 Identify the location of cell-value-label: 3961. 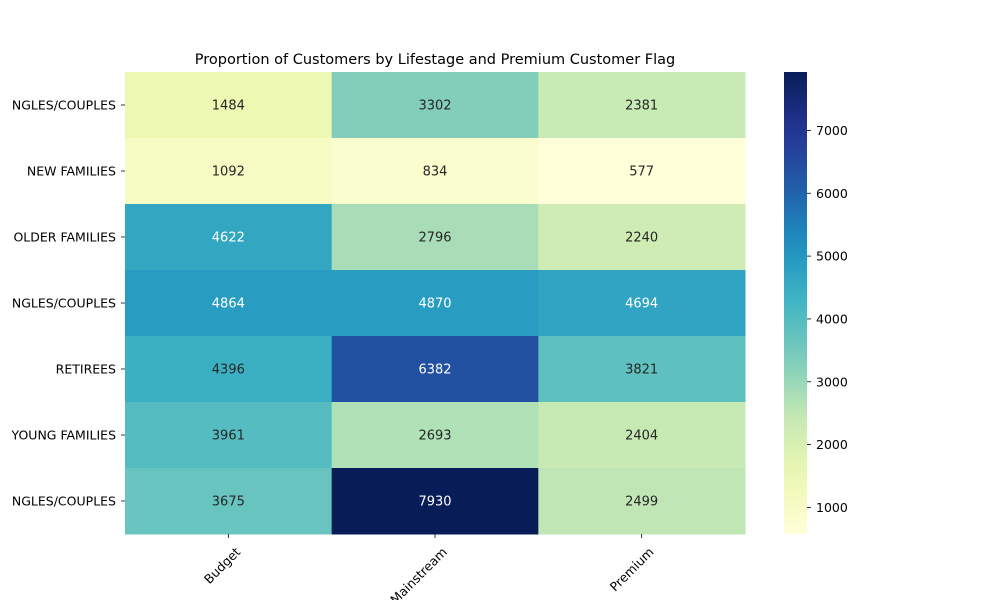
(228, 436).